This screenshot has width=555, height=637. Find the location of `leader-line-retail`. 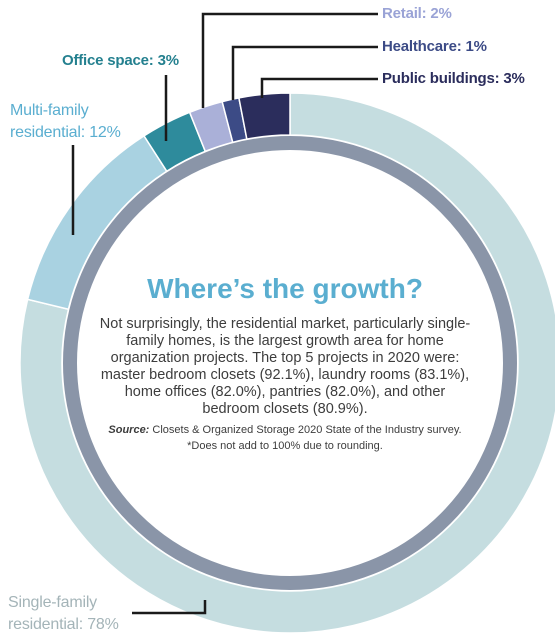

leader-line-retail is located at coordinates (289, 60).